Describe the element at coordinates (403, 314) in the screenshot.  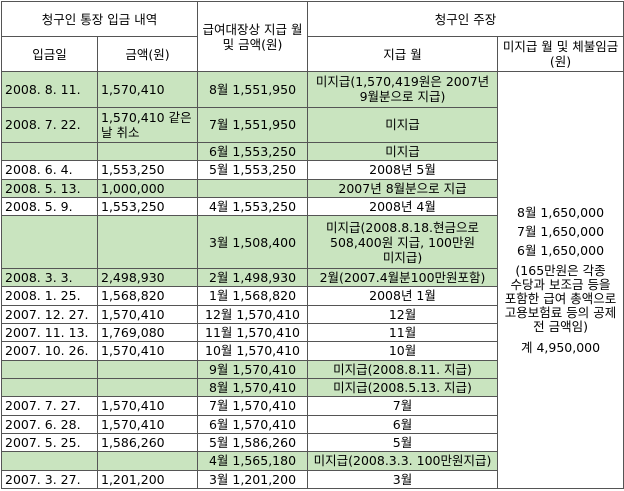
I see `cell: 12월` at that location.